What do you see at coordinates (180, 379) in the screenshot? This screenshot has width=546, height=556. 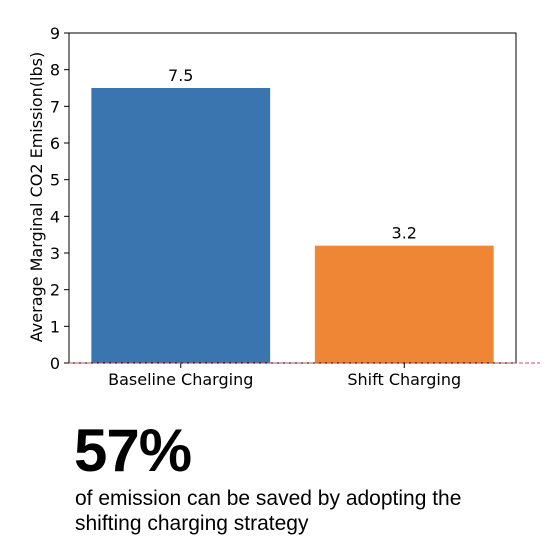 I see `x-tick-label-1: Baseline Charging` at bounding box center [180, 379].